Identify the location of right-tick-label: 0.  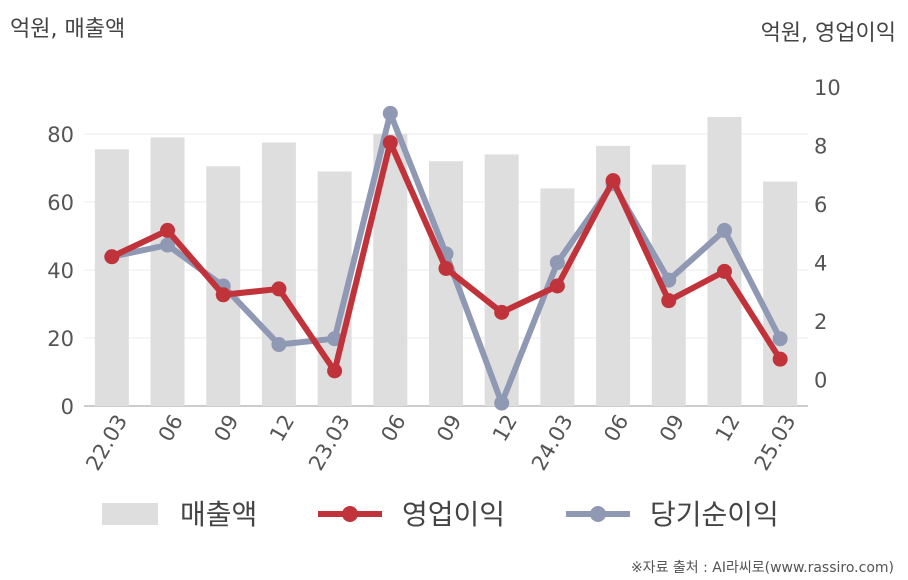
(820, 381).